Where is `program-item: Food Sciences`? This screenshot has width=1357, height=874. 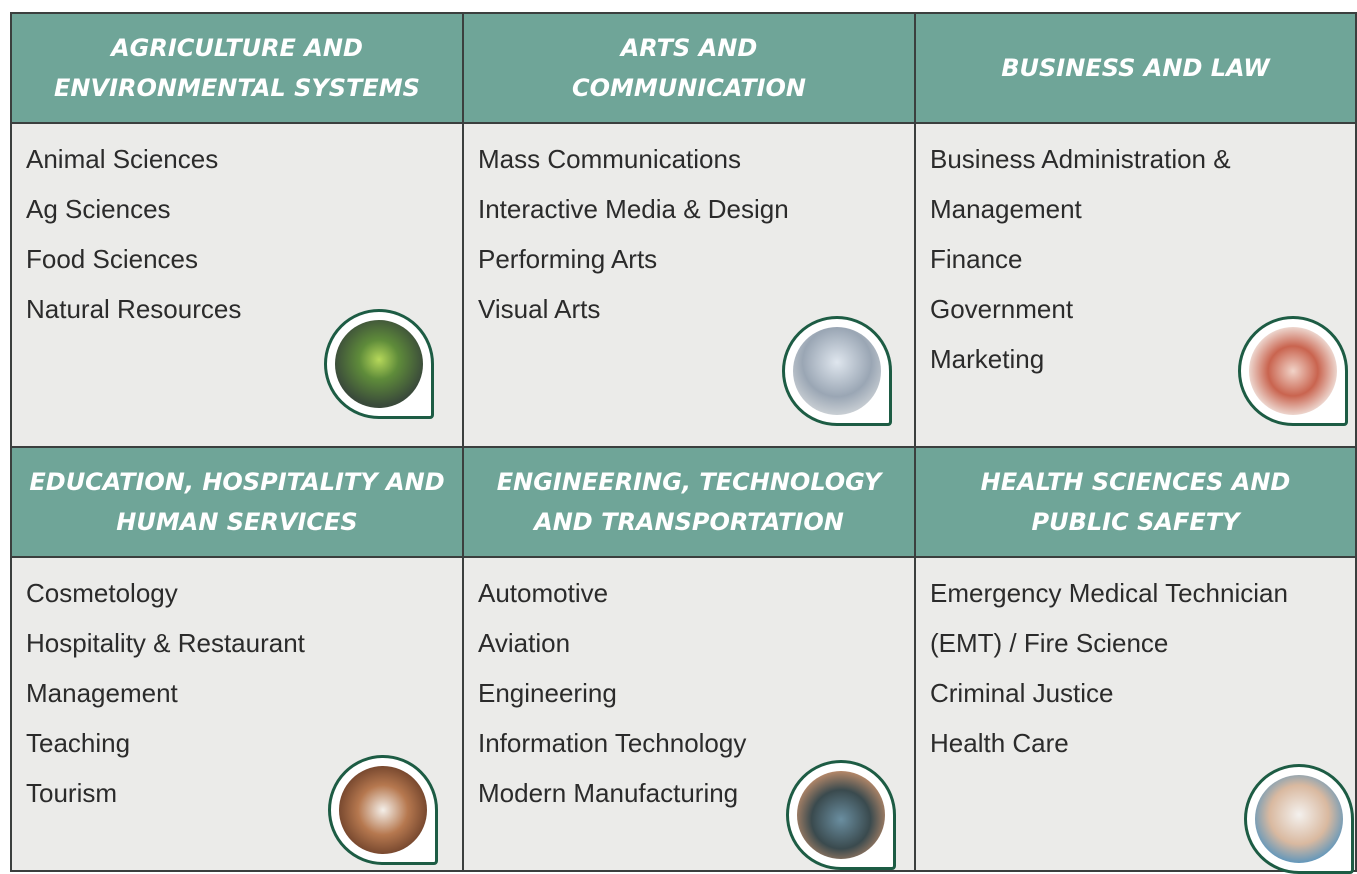 program-item: Food Sciences is located at coordinates (112, 259).